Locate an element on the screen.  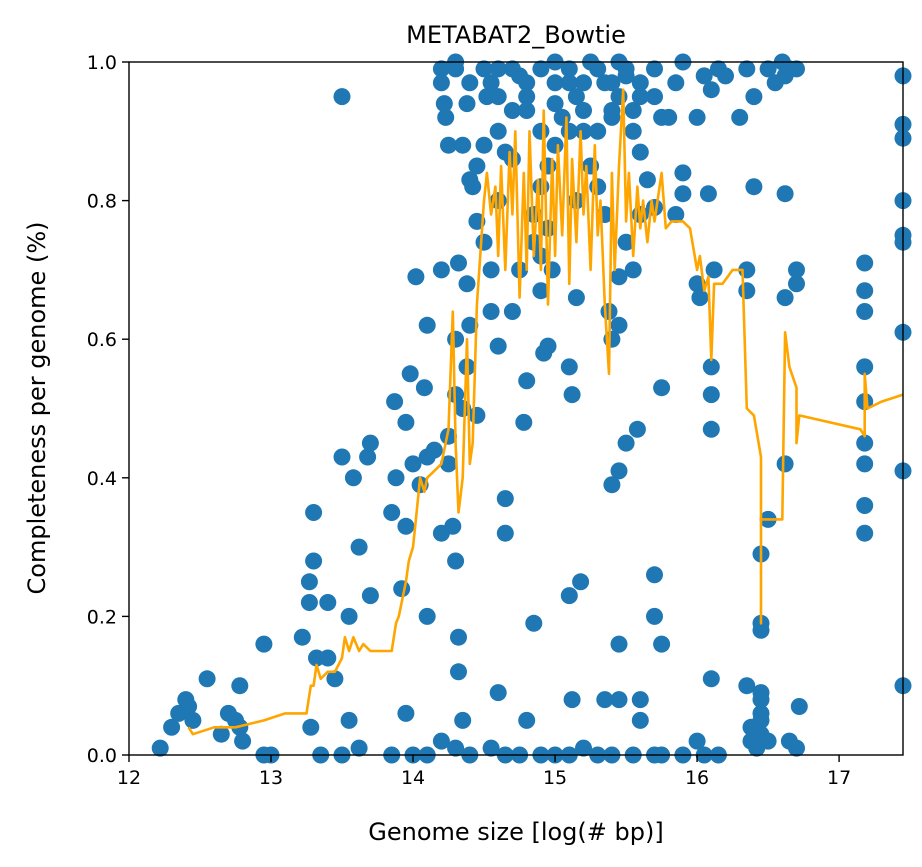
y-tick-label: 0.8 is located at coordinates (102, 202).